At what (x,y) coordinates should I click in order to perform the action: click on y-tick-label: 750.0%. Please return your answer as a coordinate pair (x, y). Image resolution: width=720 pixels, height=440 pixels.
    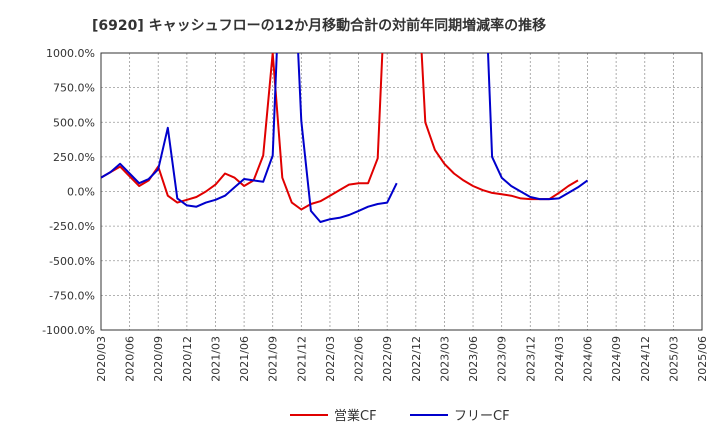
    Looking at the image, I should click on (74, 88).